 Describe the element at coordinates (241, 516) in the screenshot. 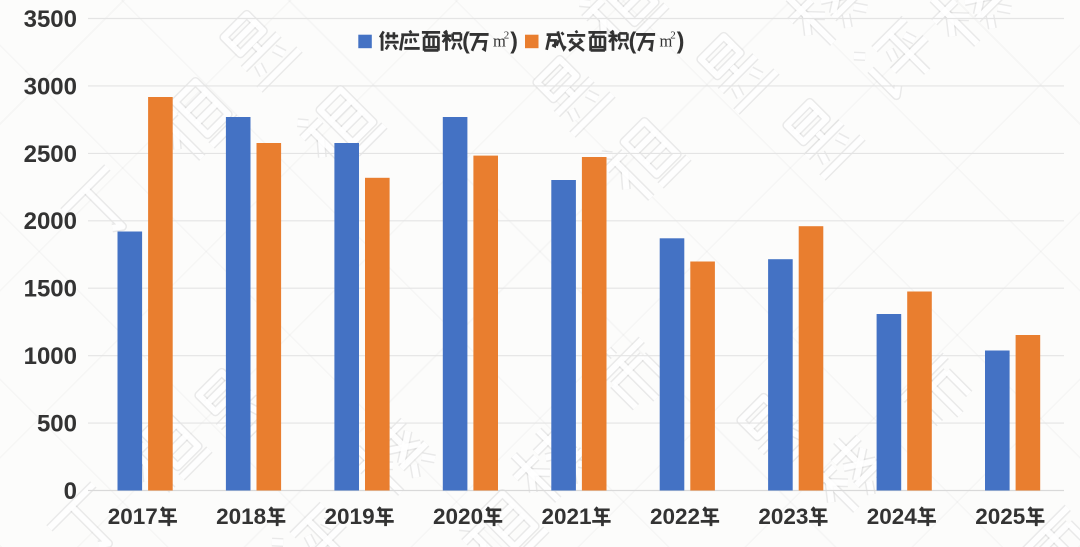

I see `svg-text: 2018` at that location.